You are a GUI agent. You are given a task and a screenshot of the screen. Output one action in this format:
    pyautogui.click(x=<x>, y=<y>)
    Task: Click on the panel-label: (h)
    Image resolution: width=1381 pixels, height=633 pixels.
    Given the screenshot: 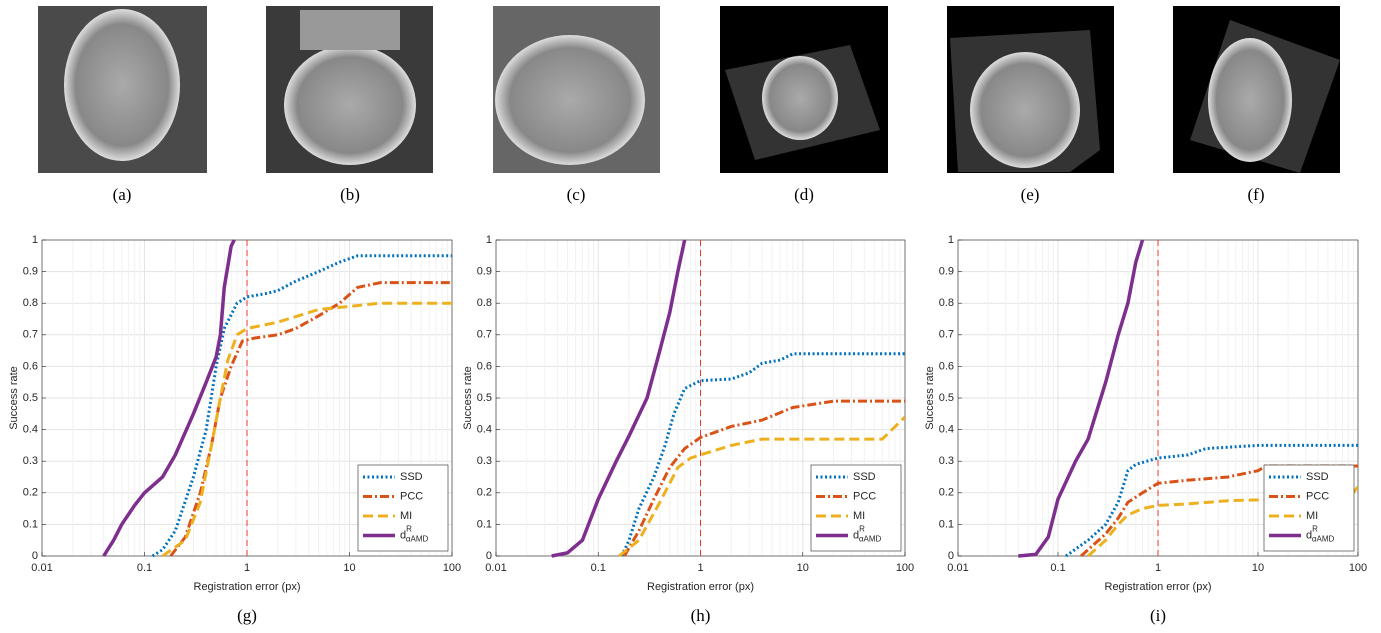 What is the action you would take?
    pyautogui.click(x=701, y=615)
    